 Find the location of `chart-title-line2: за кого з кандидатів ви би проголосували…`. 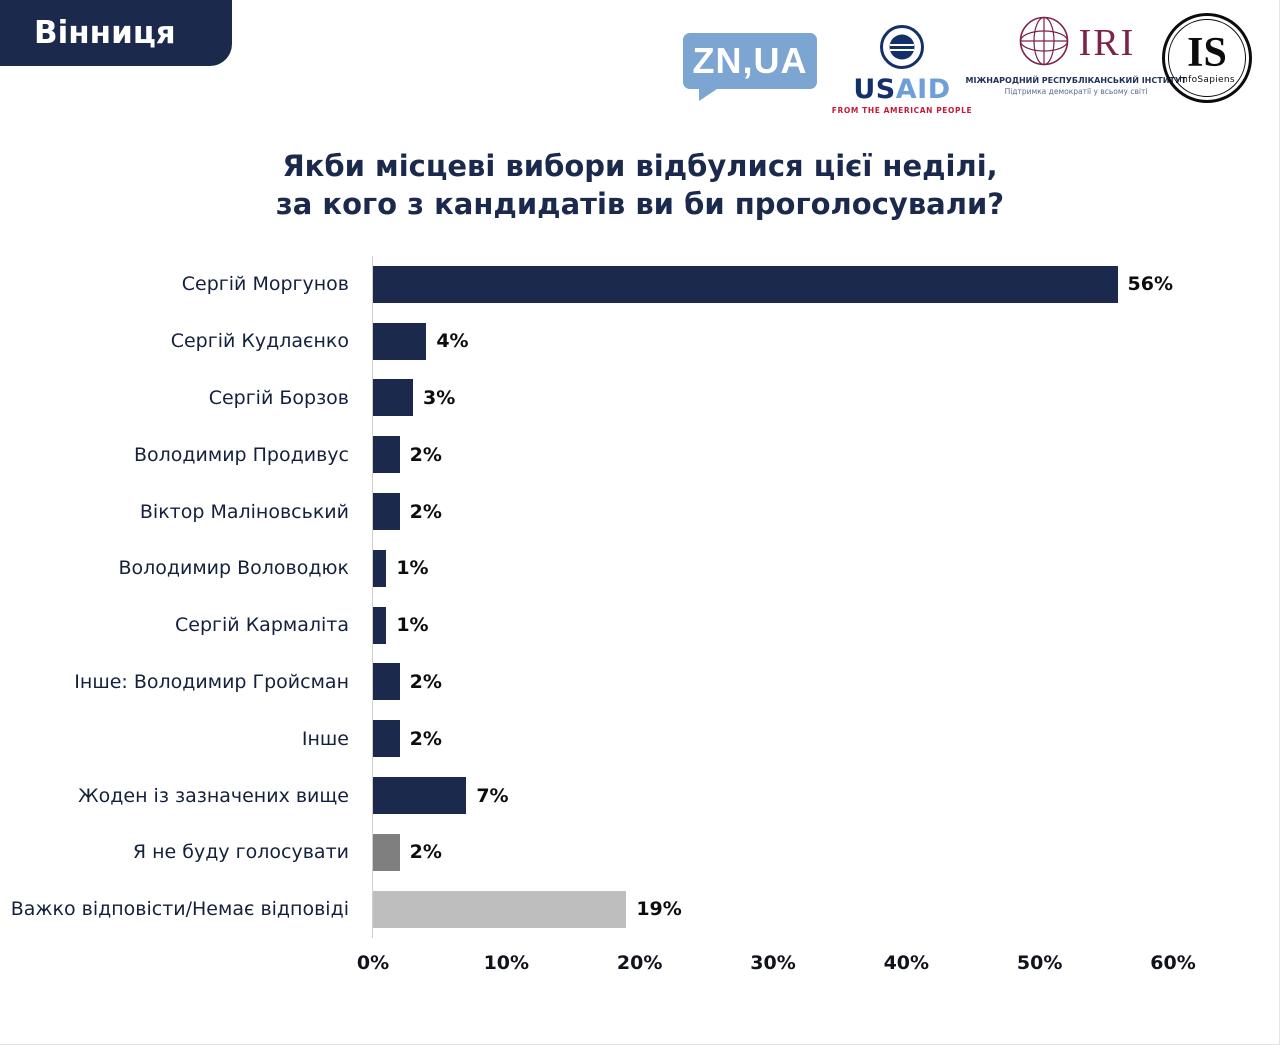

chart-title-line2: за кого з кандидатів ви би проголосували… is located at coordinates (640, 203).